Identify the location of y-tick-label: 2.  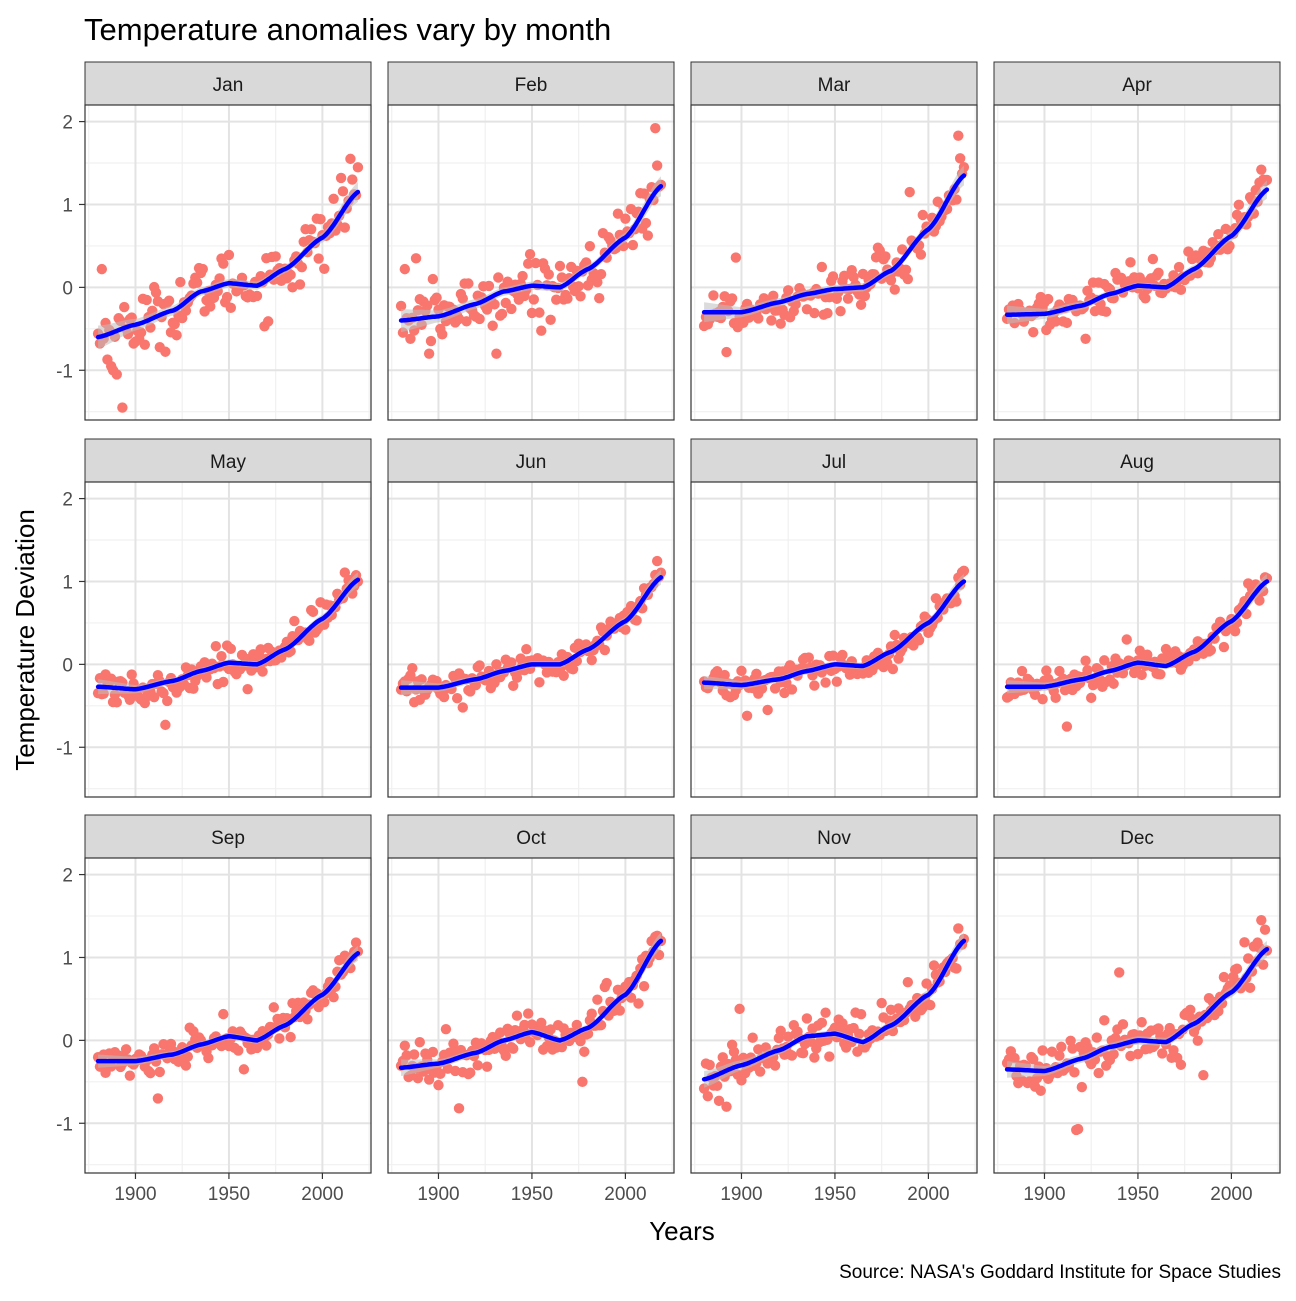
(67, 500).